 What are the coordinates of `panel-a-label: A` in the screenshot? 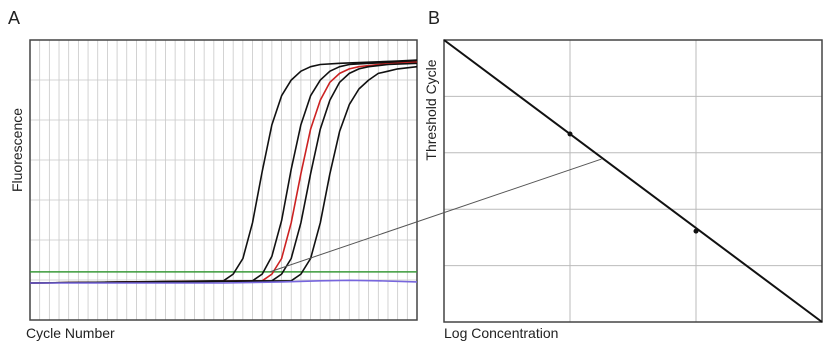 It's located at (14, 18).